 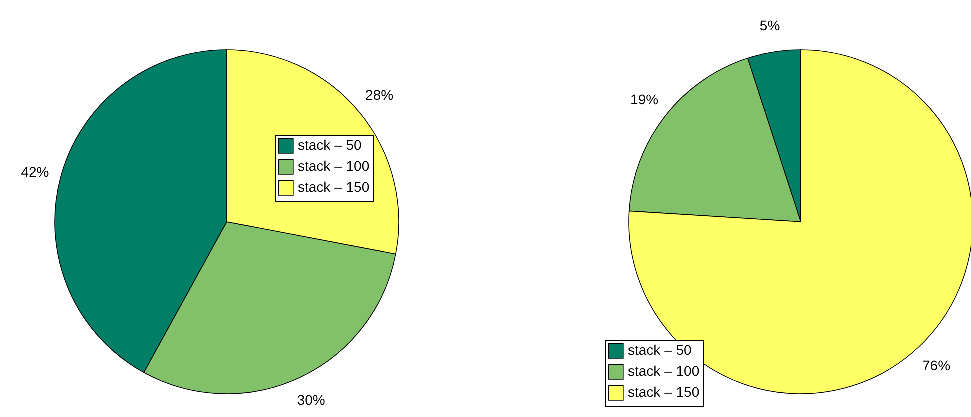 I want to click on data-label: 28%, so click(x=380, y=94).